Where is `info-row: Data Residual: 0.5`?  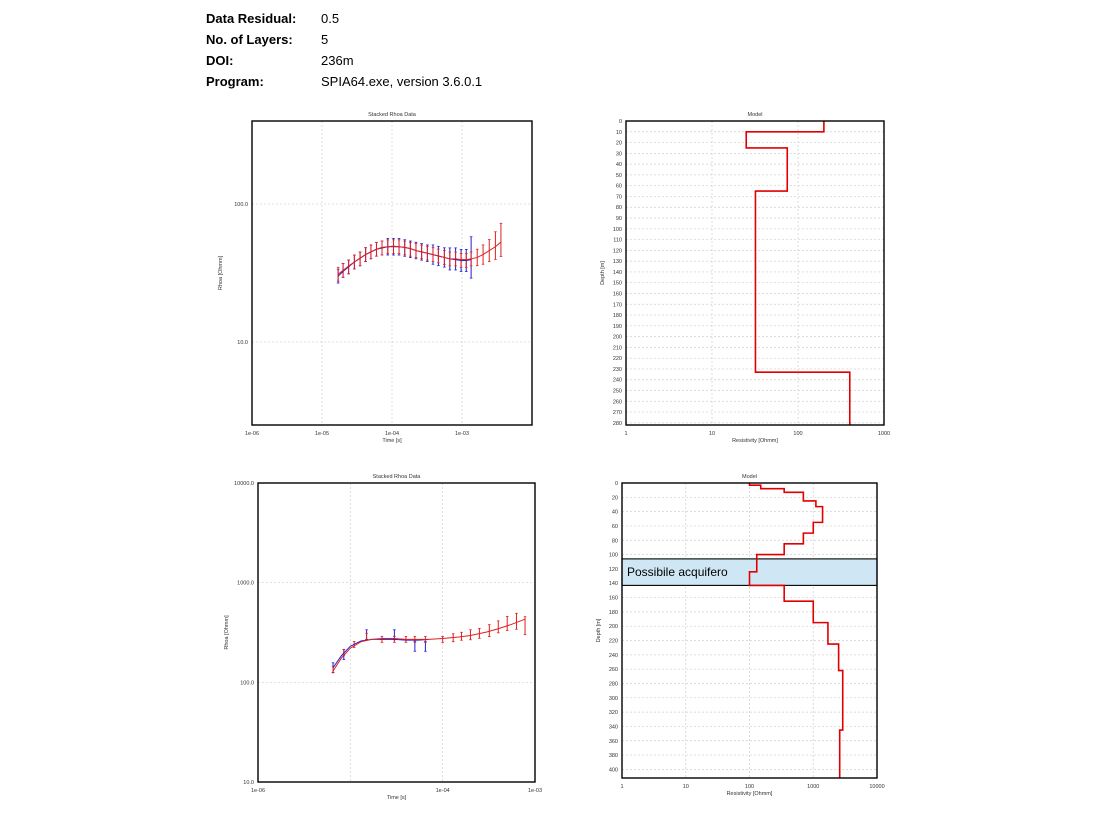 info-row: Data Residual: 0.5 is located at coordinates (406, 21).